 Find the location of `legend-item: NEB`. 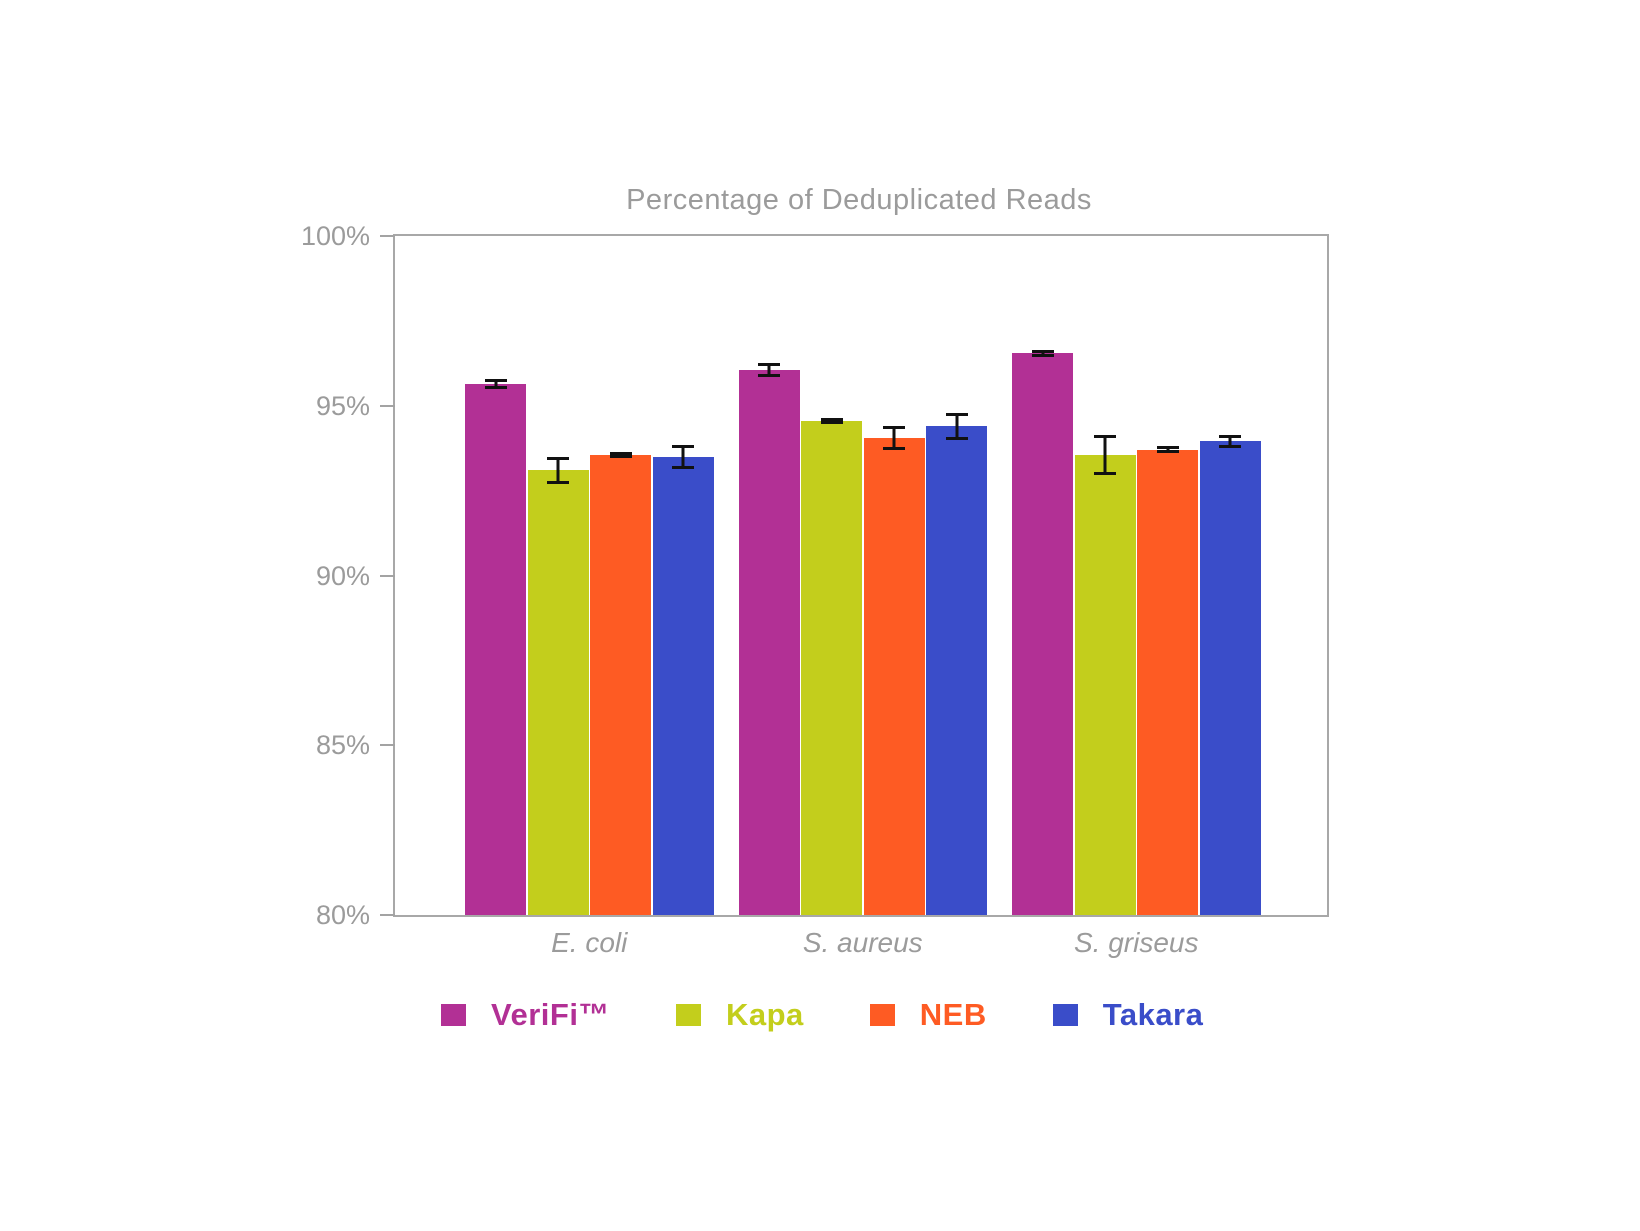

legend-item: NEB is located at coordinates (928, 1015).